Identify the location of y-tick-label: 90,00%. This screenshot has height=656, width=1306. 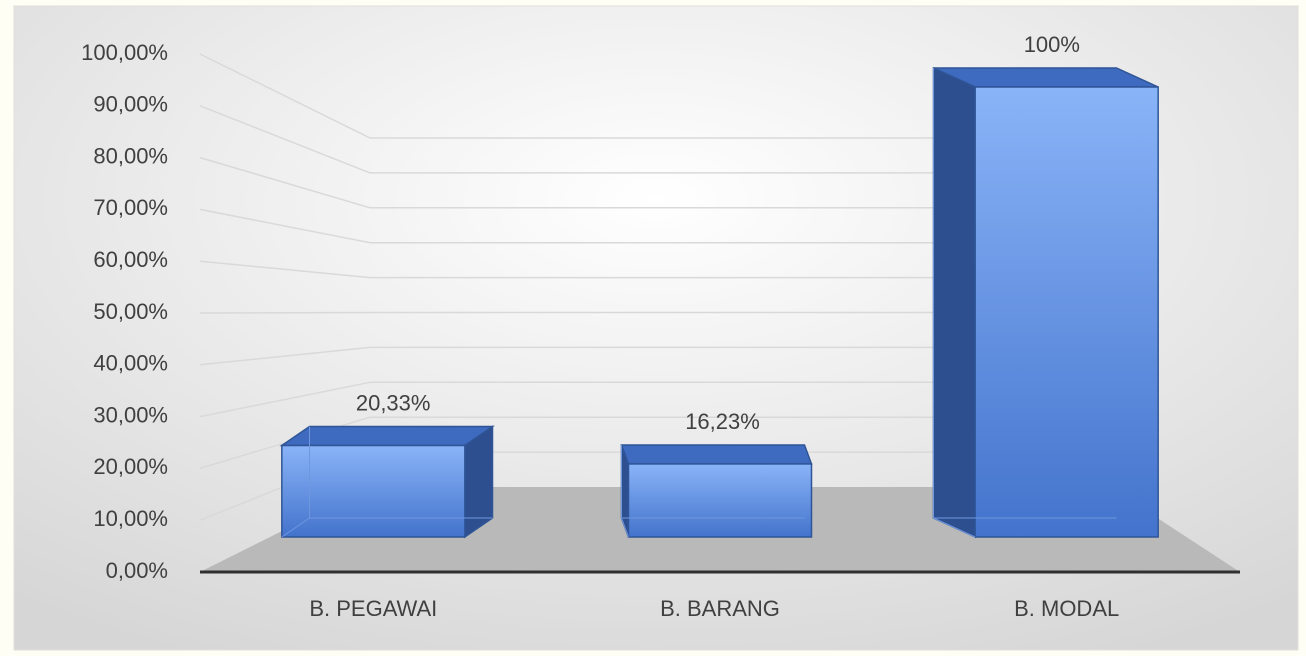
(130, 104).